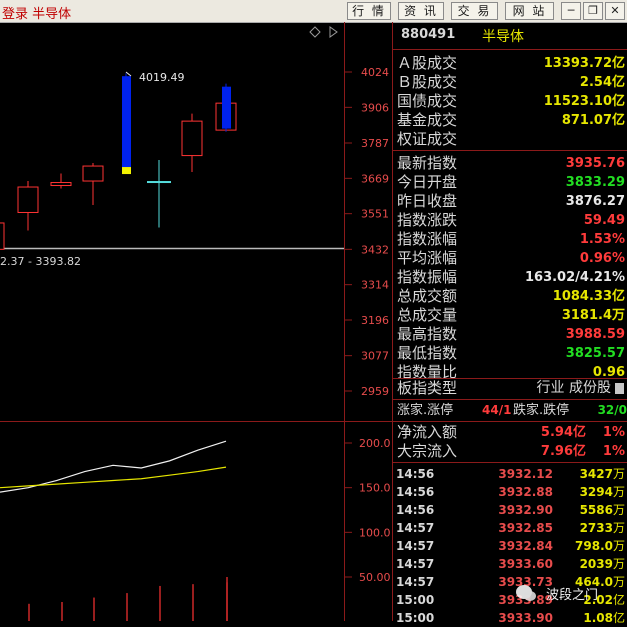 The image size is (627, 627). I want to click on stat-value: 3825.57, so click(595, 353).